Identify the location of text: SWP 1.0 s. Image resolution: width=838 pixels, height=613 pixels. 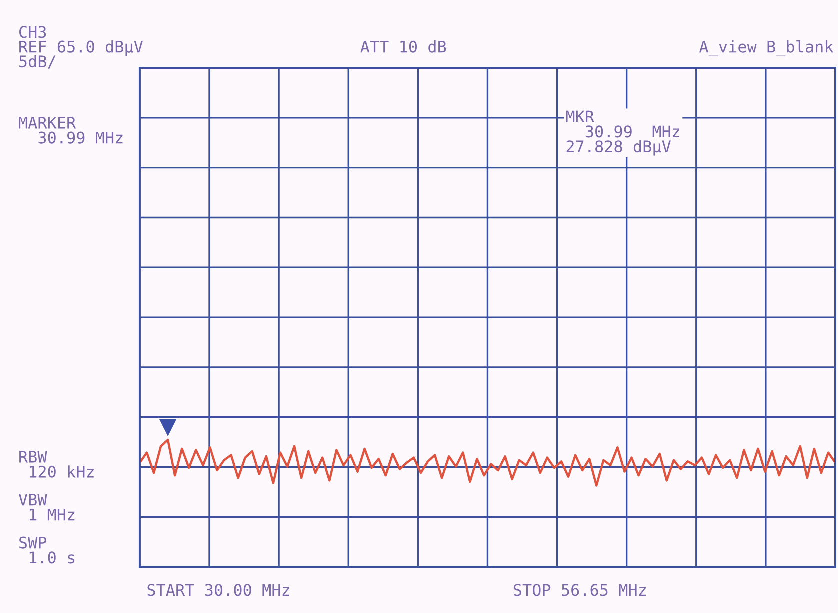
(47, 550).